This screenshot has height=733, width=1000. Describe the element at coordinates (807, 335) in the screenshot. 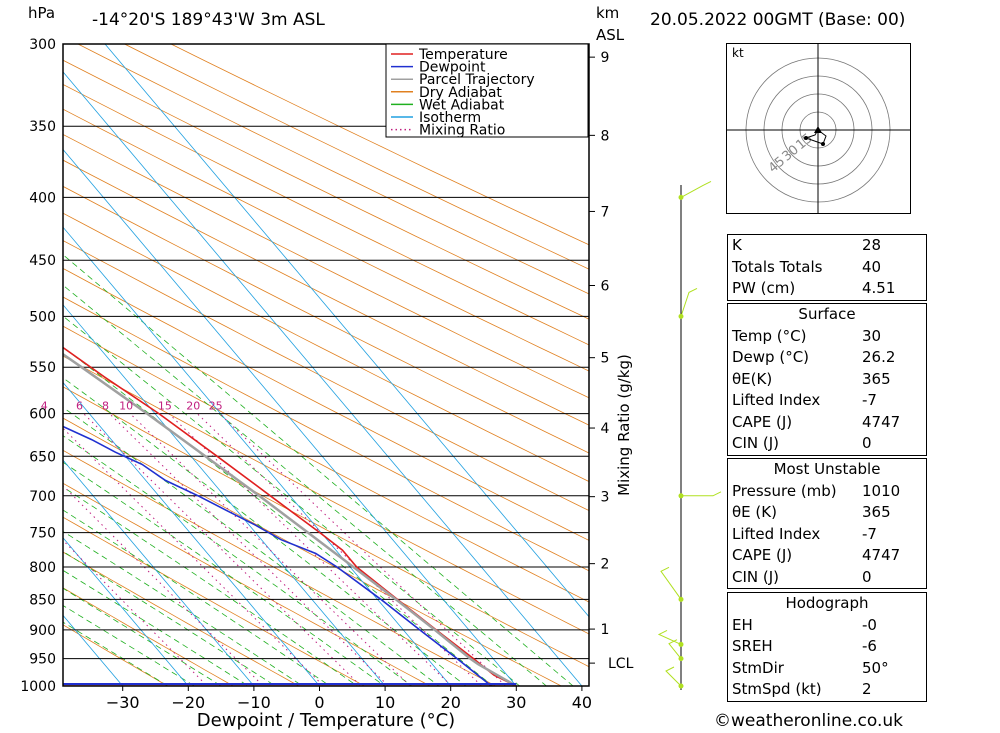

I see `surface-row: Temp (°C) 30` at that location.